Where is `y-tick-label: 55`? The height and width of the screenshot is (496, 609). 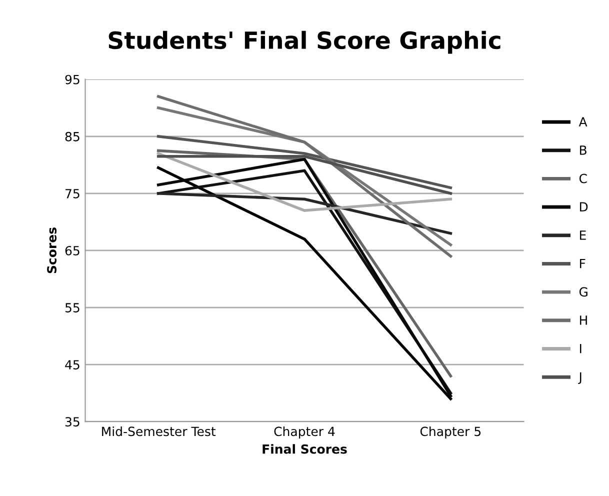
y-tick-label: 55 is located at coordinates (72, 307).